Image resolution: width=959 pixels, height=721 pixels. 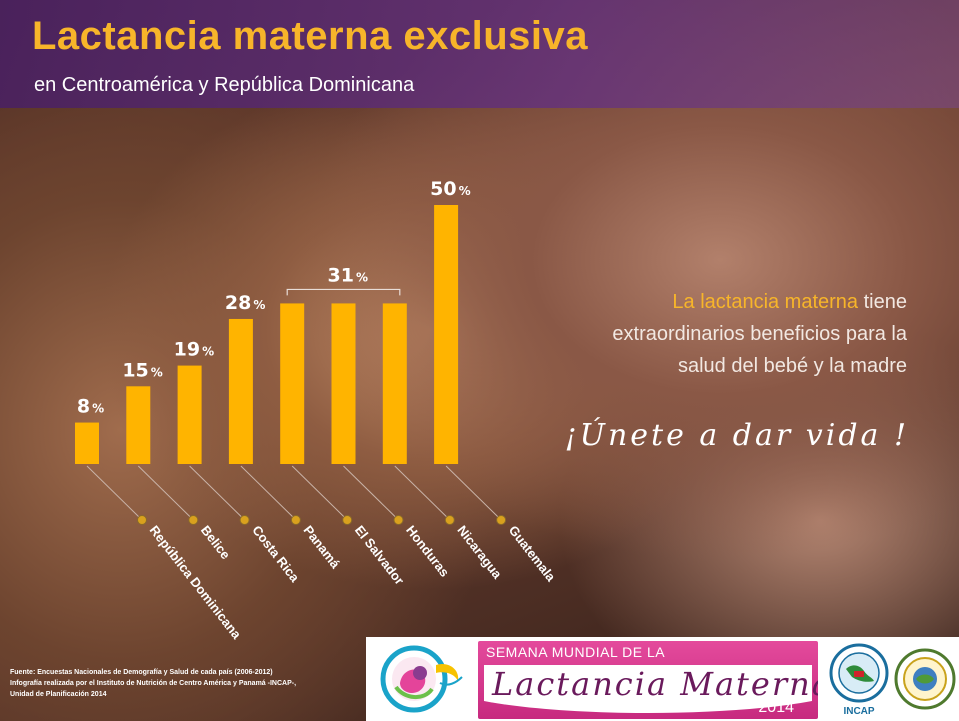 I want to click on category-label: Nicaragua, so click(x=479, y=552).